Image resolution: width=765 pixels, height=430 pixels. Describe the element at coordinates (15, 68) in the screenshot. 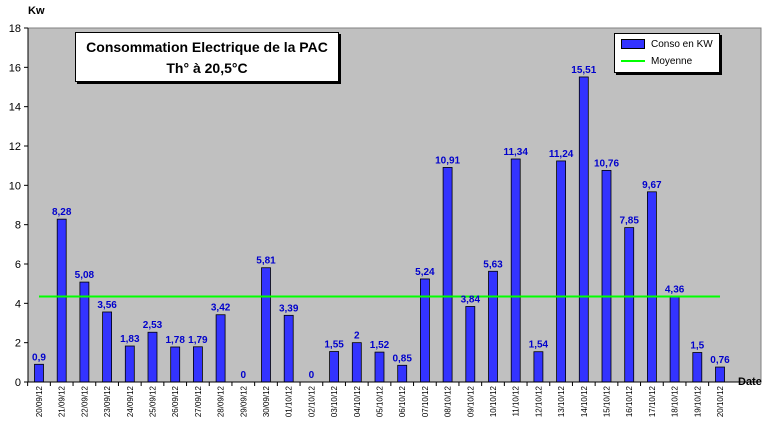

I see `y-tick-label: 16` at that location.